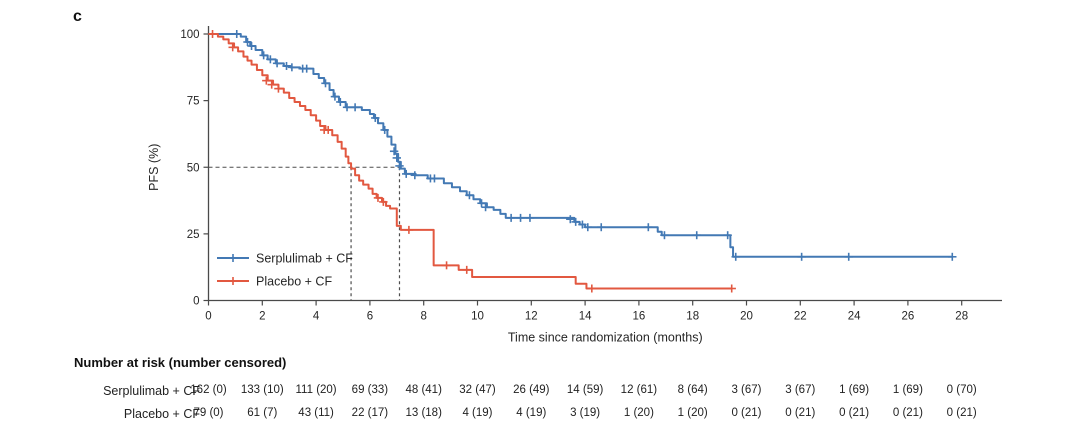  Describe the element at coordinates (692, 390) in the screenshot. I see `risk-cell: 8 (64)` at that location.